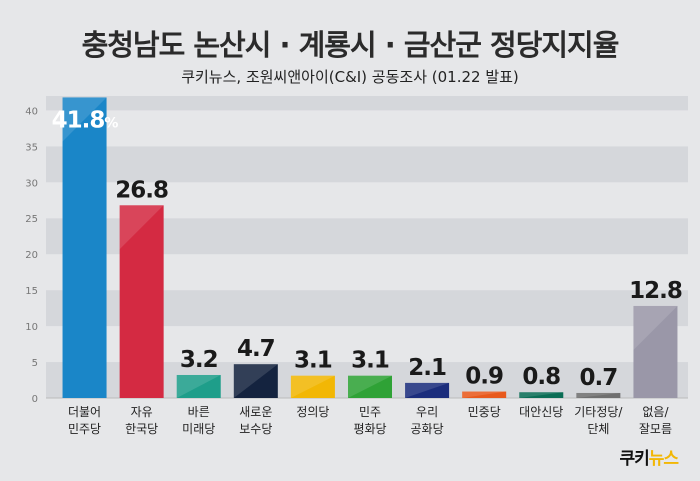  I want to click on y-tick-label: 5, so click(35, 363).